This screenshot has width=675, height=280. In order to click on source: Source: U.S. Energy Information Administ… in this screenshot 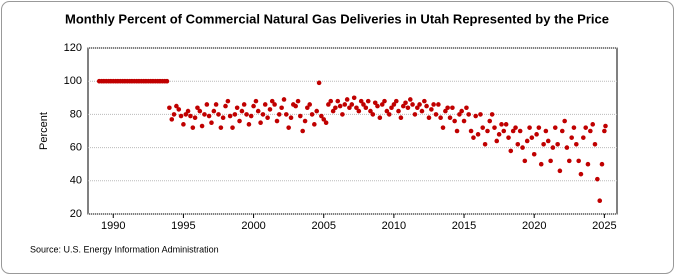, I will do `click(124, 249)`.